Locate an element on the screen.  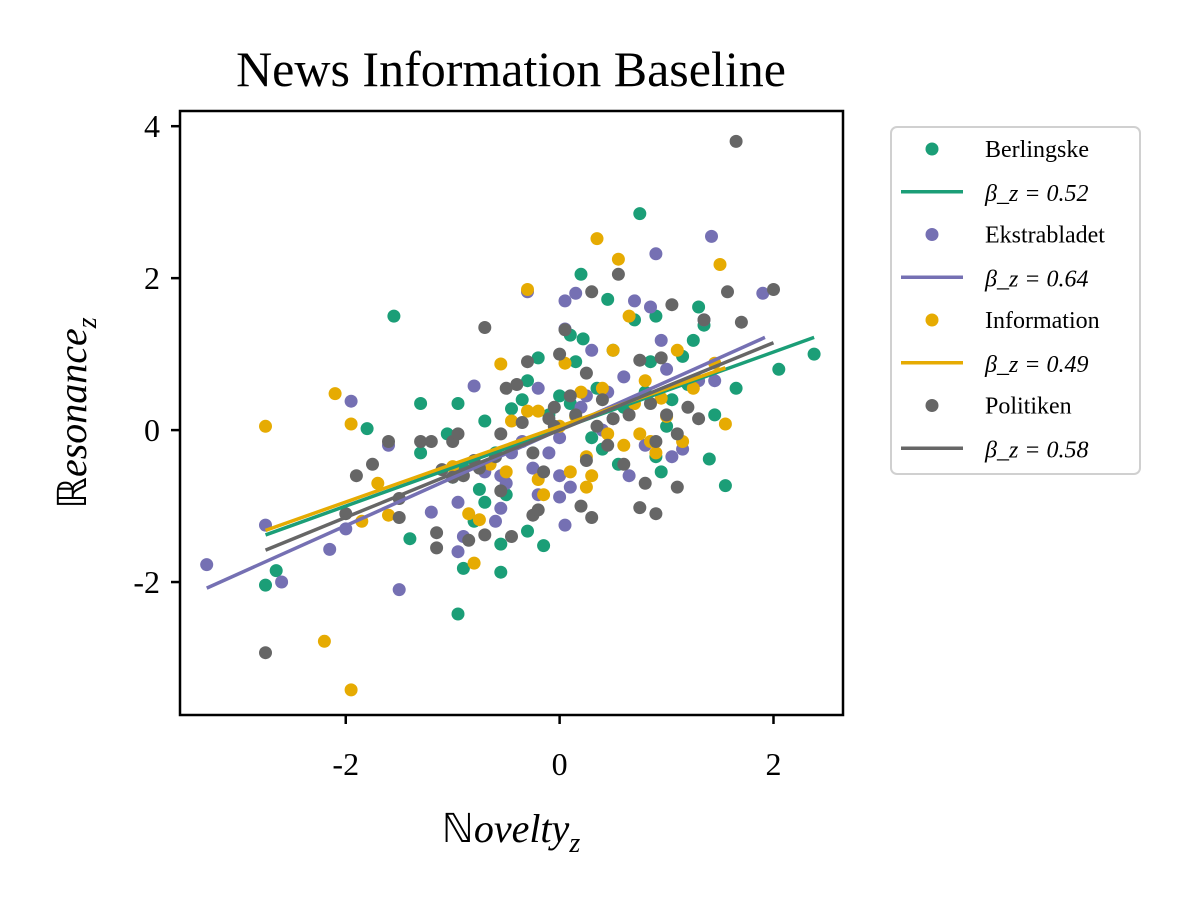
fit-line-politiken is located at coordinates (519, 446).